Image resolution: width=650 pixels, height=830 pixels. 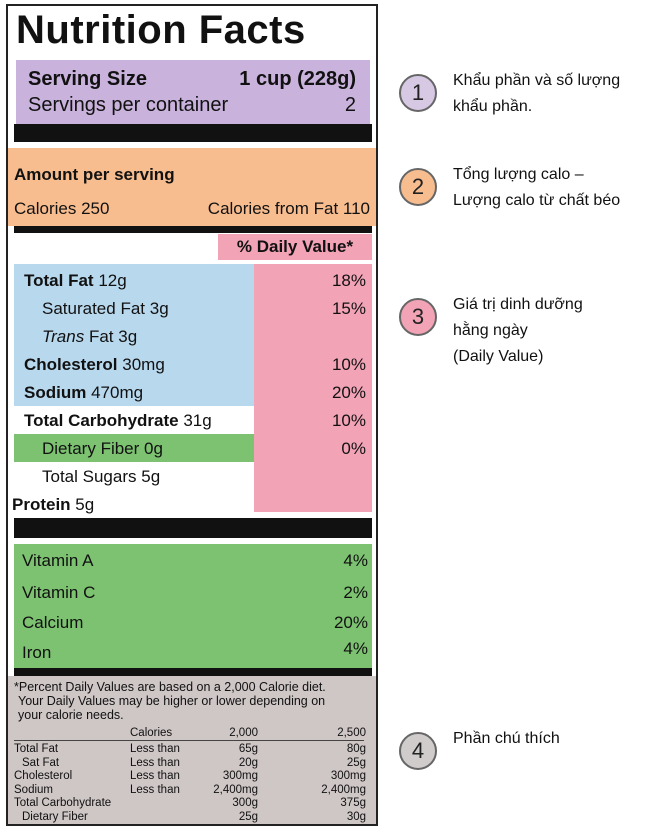 I want to click on footnote-table-cell: Dietary Fiber, so click(x=55, y=816).